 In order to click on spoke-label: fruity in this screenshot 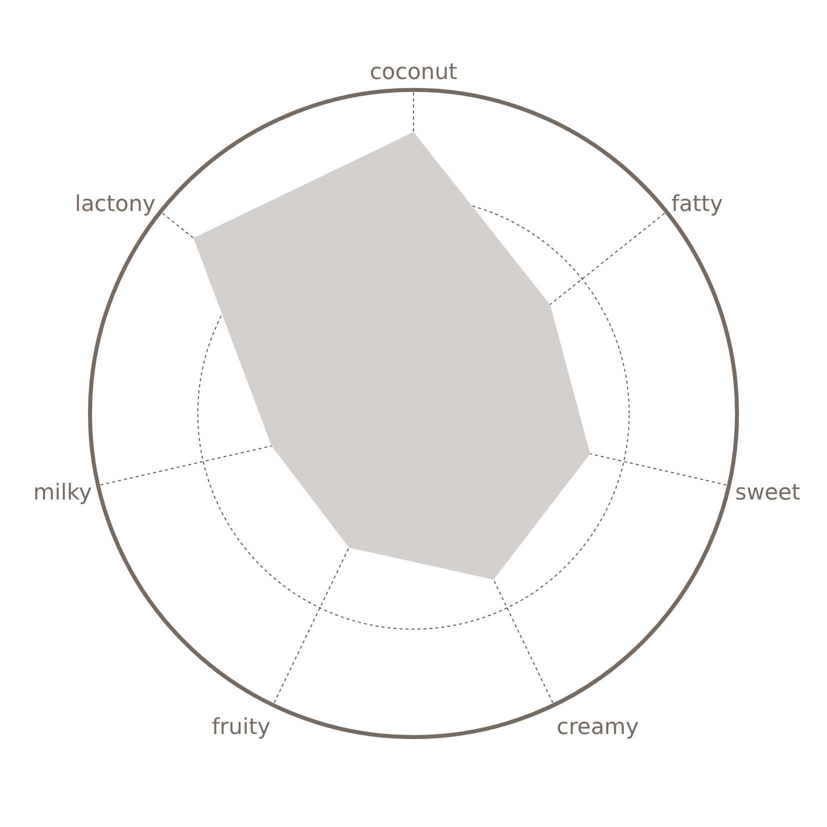, I will do `click(241, 727)`.